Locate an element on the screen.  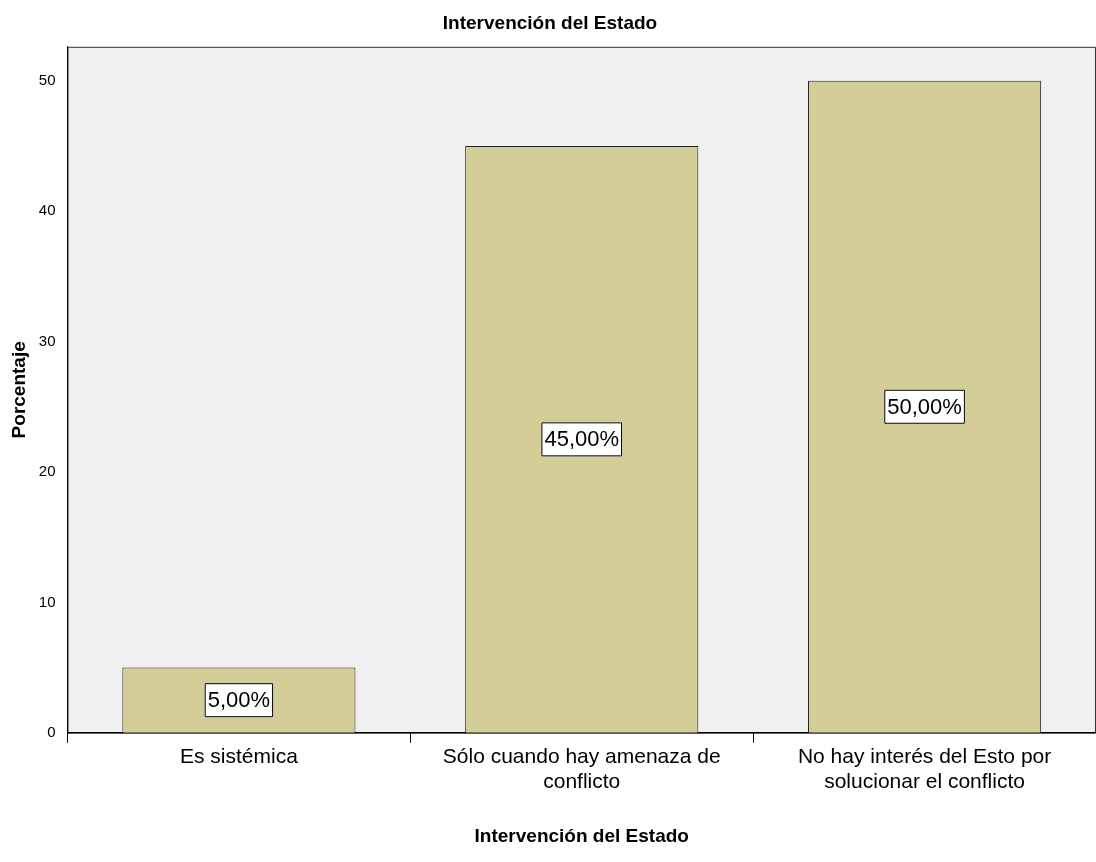
chart-title: Intervención del Estado is located at coordinates (550, 22).